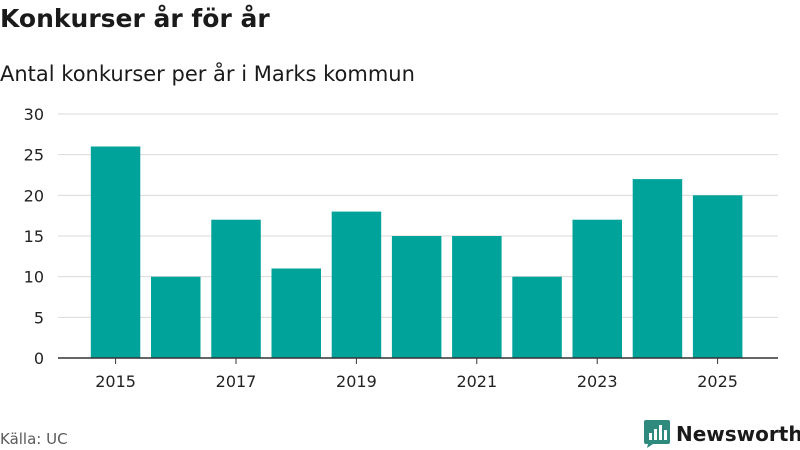 The height and width of the screenshot is (450, 800). What do you see at coordinates (34, 114) in the screenshot?
I see `y-tick-label-30: 30` at bounding box center [34, 114].